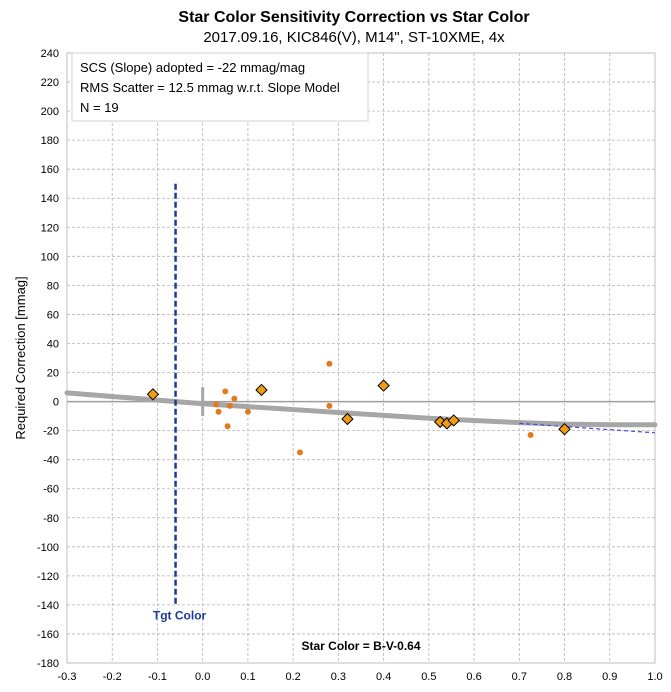 Image resolution: width=671 pixels, height=692 pixels. What do you see at coordinates (99, 107) in the screenshot?
I see `info-line-n: N = 19` at bounding box center [99, 107].